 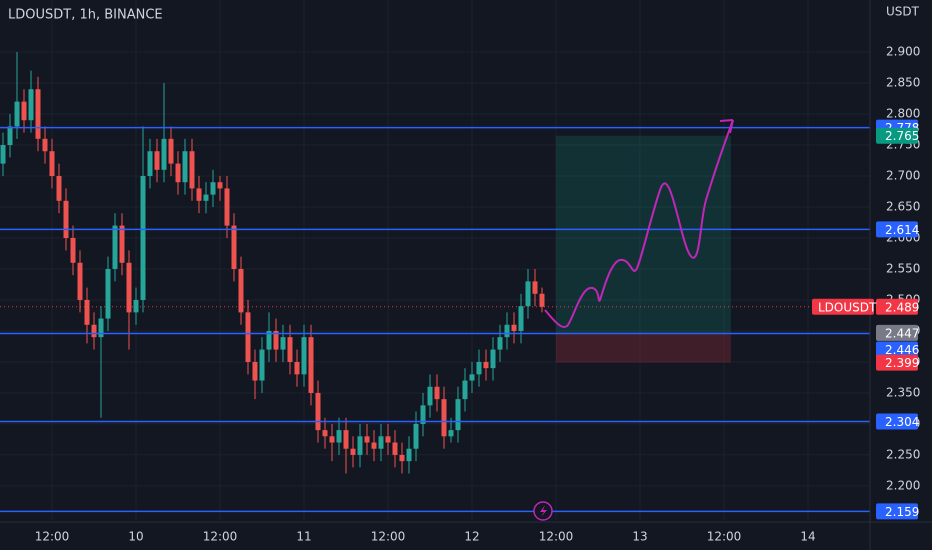 I want to click on level-label: 2.159, so click(x=902, y=512).